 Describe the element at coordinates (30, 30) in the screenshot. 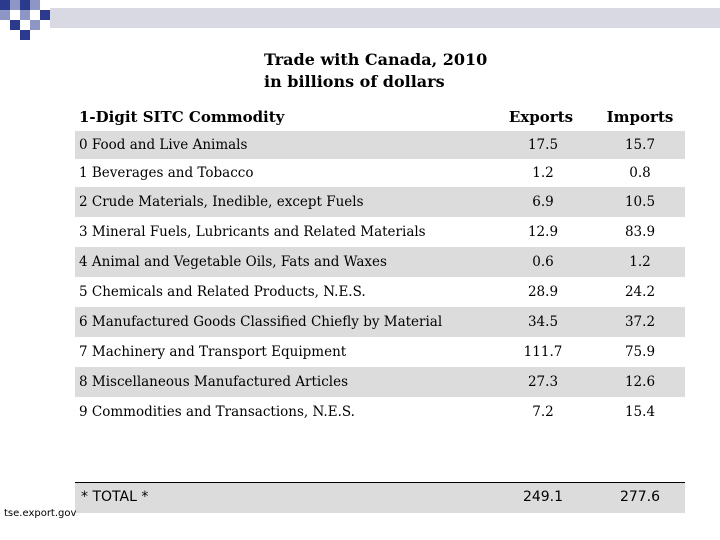

I see `corner-decoration` at that location.